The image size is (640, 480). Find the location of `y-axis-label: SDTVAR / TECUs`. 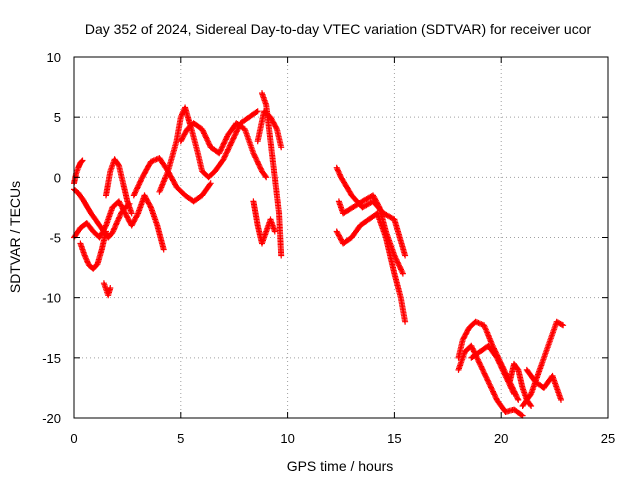

y-axis-label: SDTVAR / TECUs is located at coordinates (15, 237).